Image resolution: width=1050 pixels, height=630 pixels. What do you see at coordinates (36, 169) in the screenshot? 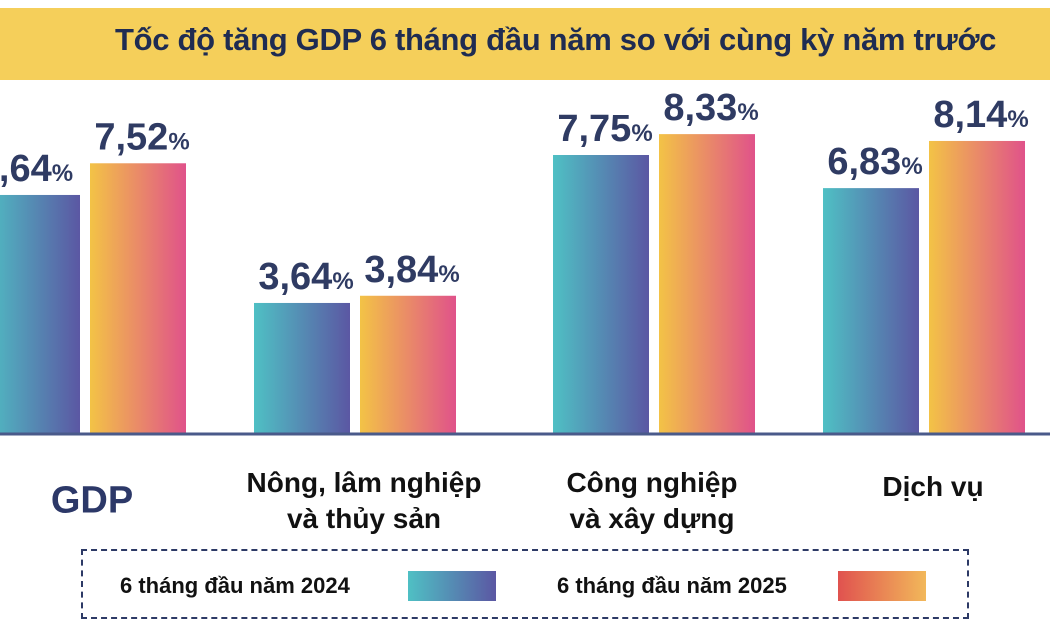
I see `value-label-2024-0: ,64%` at bounding box center [36, 169].